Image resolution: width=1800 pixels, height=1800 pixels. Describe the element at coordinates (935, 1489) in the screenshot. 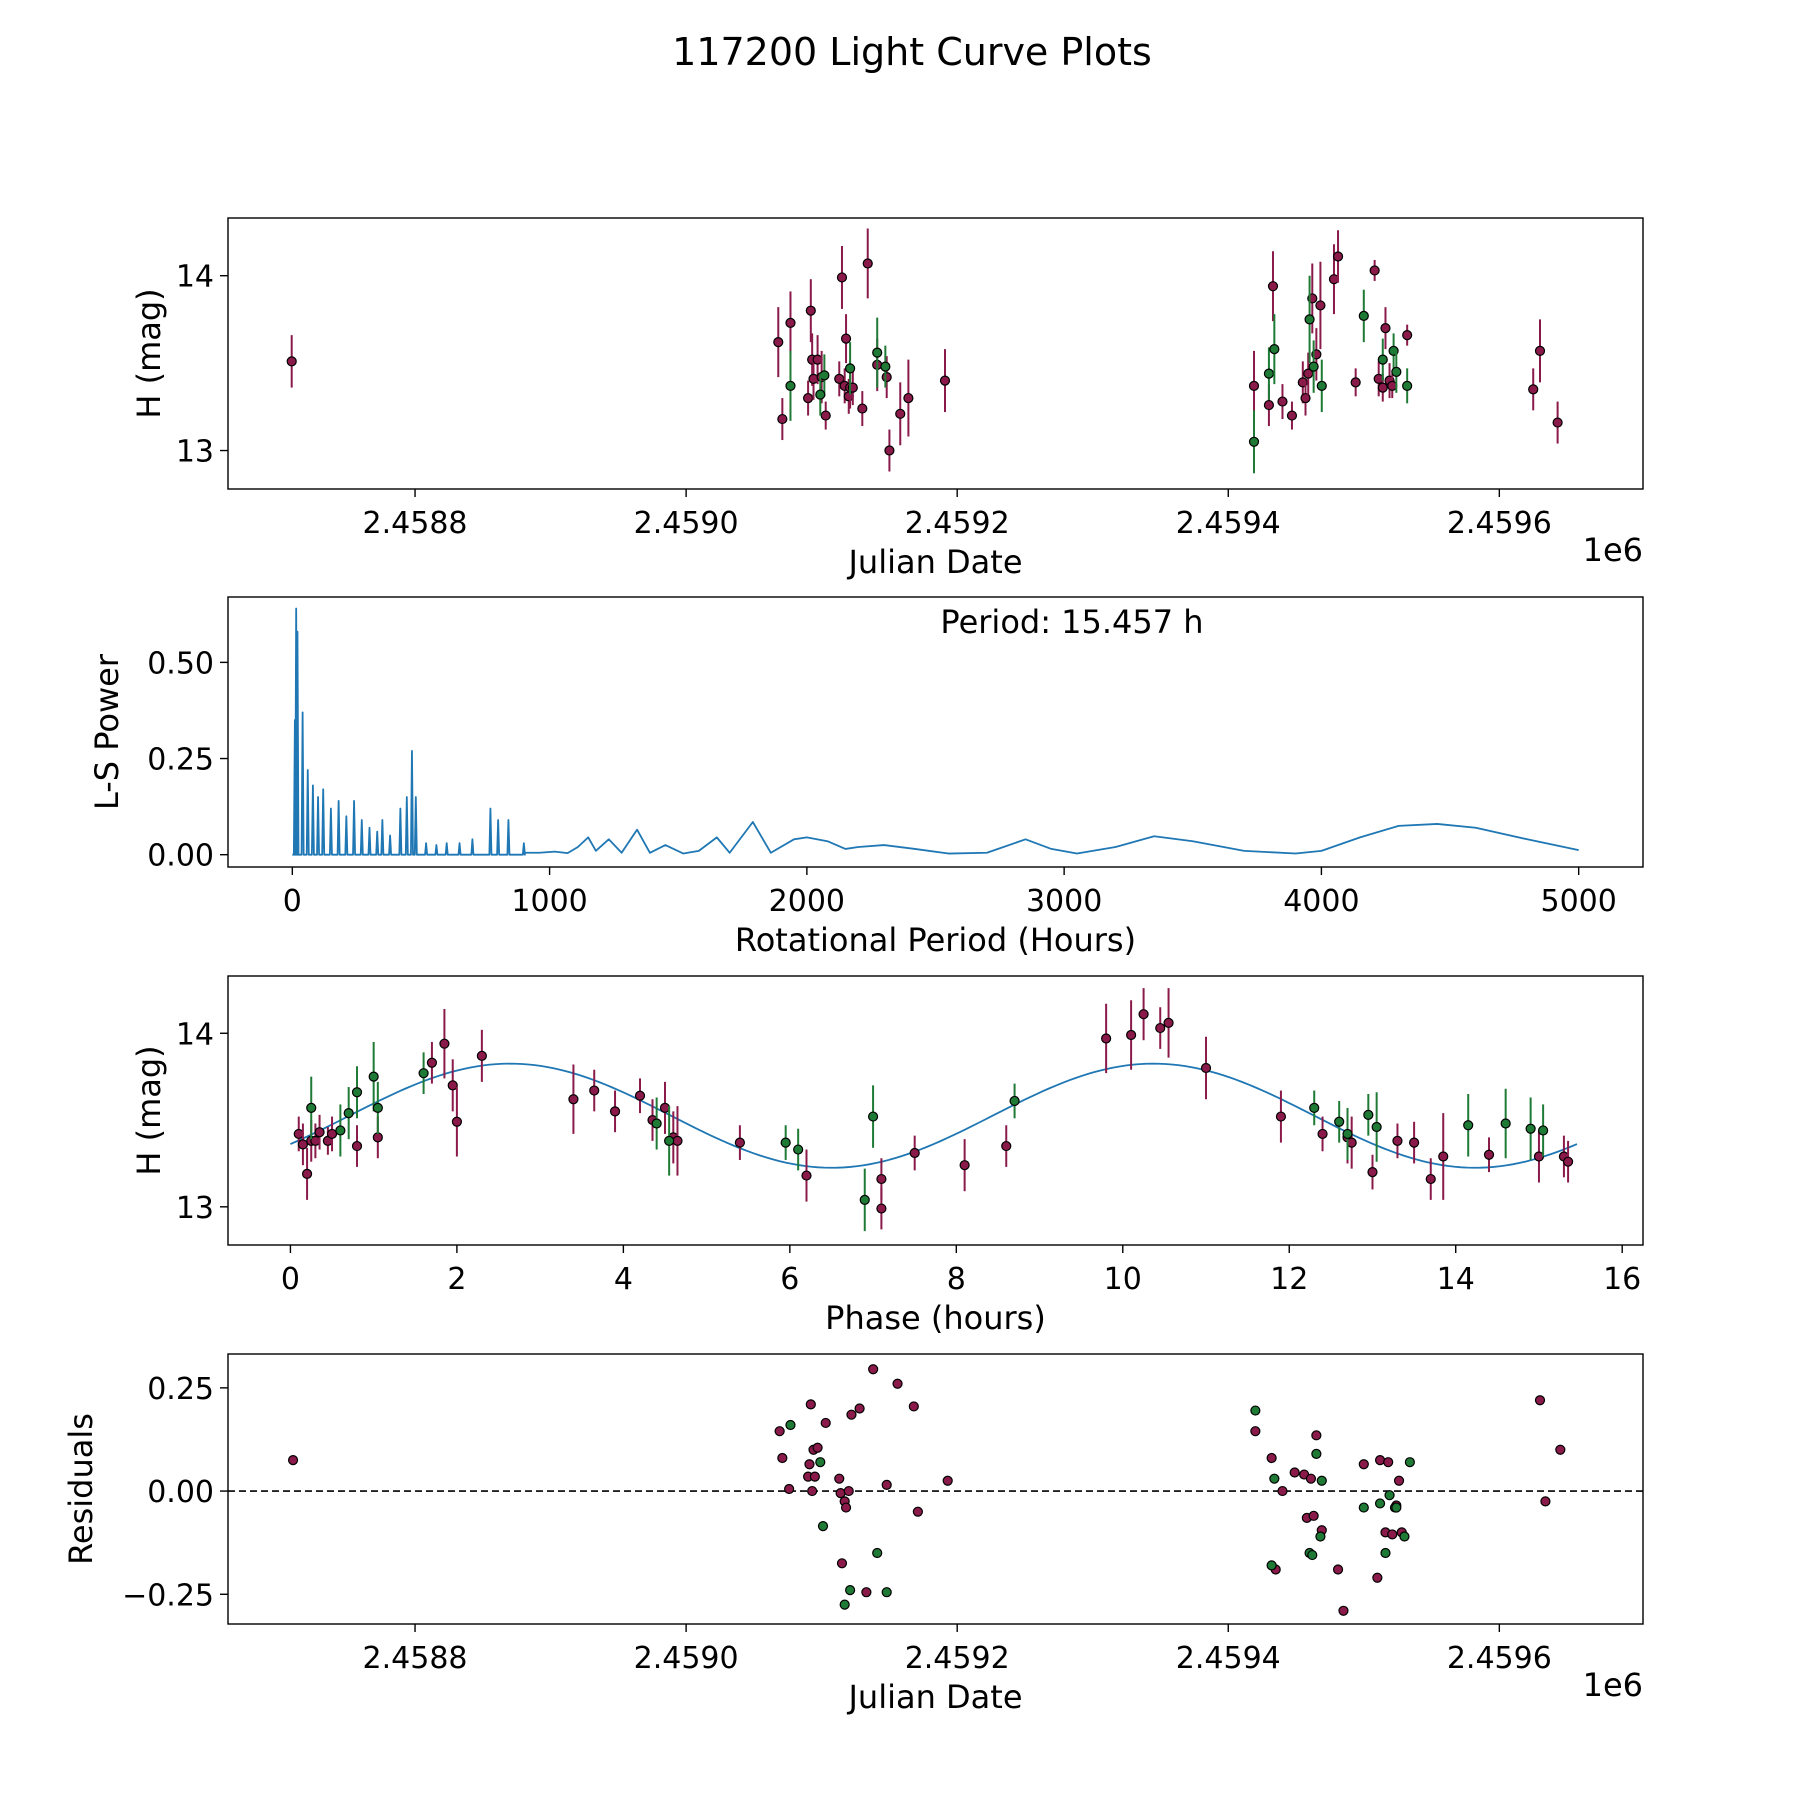

I see `residuals-axes-frame` at that location.